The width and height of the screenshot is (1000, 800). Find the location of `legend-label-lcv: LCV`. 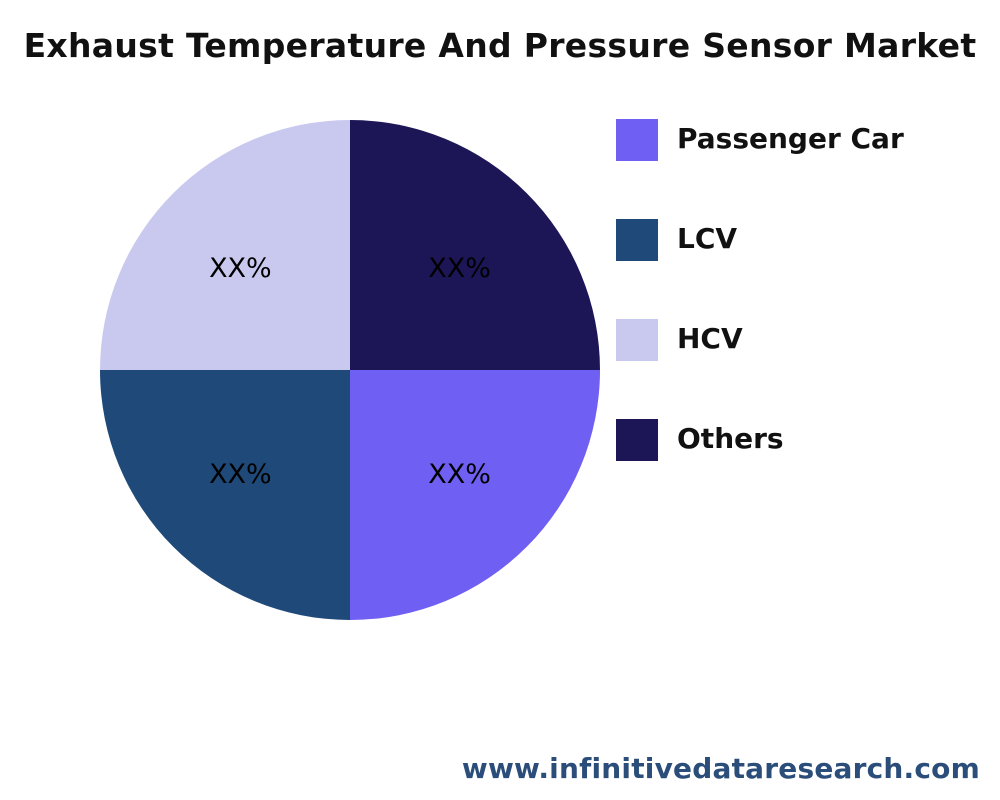

legend-label-lcv: LCV is located at coordinates (707, 238).